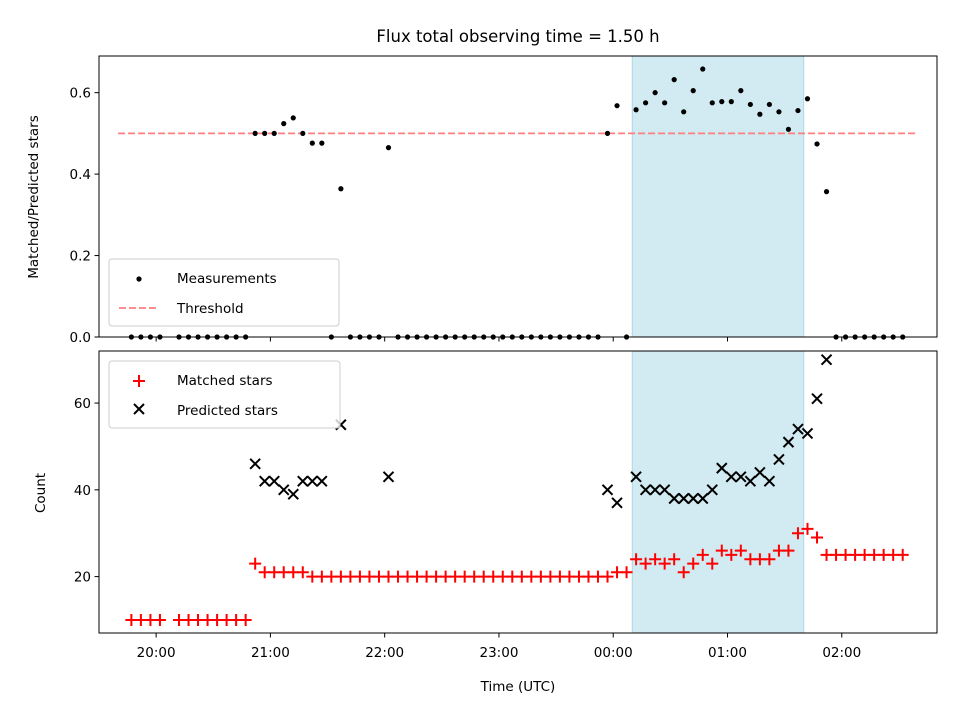 The height and width of the screenshot is (720, 960). I want to click on x-tick-label: 20:00, so click(156, 653).